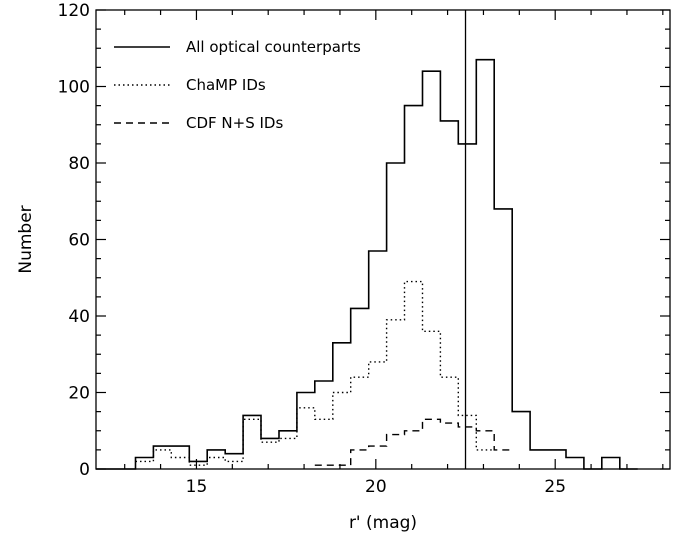 This screenshot has height=534, width=680. What do you see at coordinates (234, 123) in the screenshot?
I see `legend-label: CDF N+S IDs` at bounding box center [234, 123].